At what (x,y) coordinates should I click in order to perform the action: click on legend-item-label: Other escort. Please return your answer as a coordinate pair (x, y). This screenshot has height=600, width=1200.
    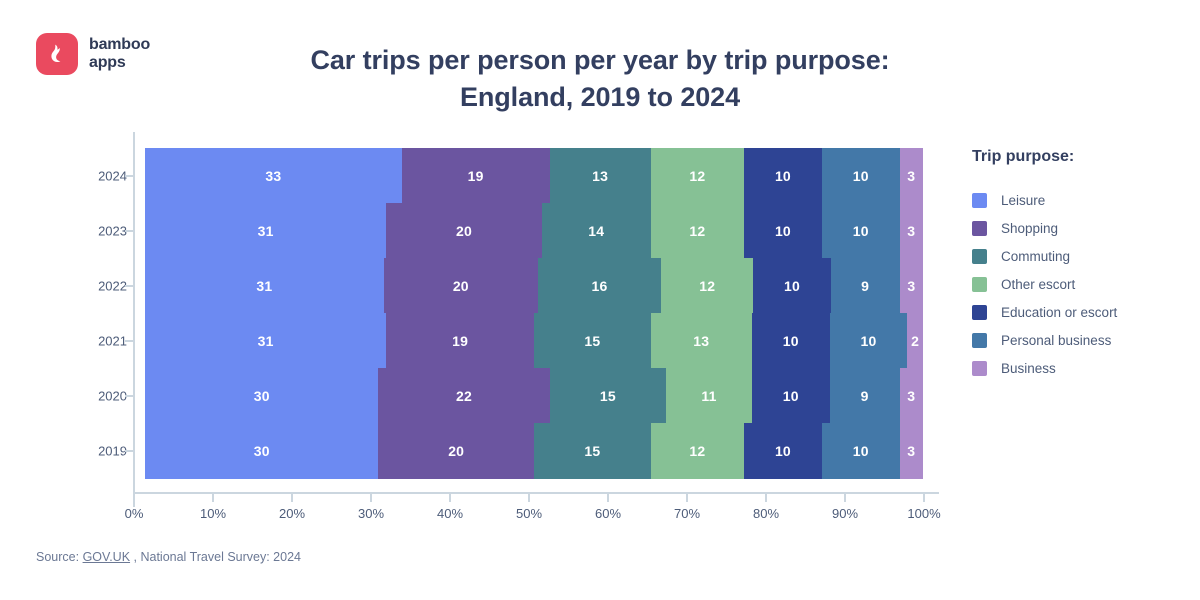
    Looking at the image, I should click on (1038, 284).